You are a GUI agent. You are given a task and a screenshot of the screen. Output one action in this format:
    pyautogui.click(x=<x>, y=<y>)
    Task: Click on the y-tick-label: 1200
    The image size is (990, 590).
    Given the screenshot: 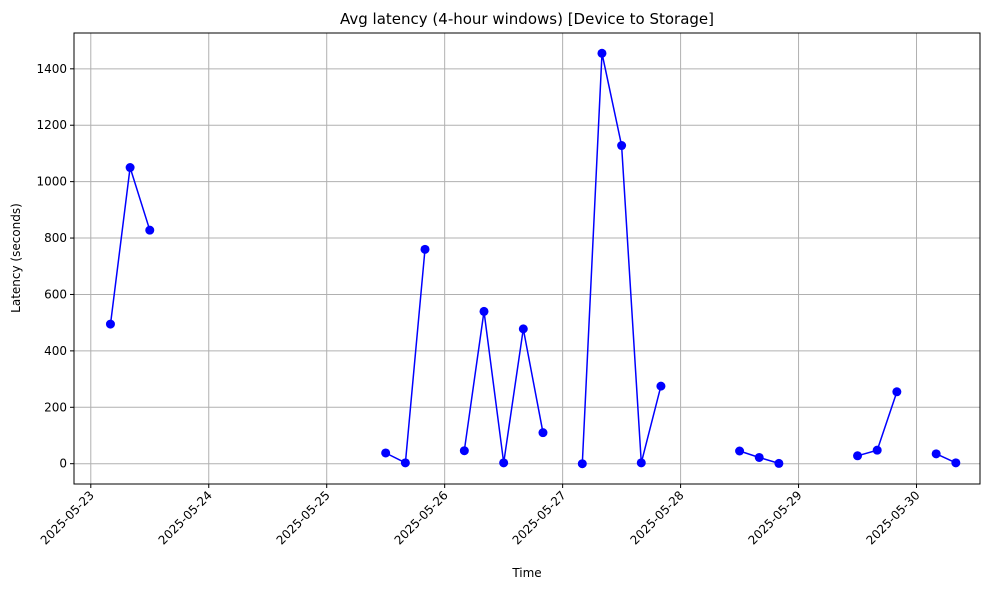 What is the action you would take?
    pyautogui.click(x=51, y=125)
    